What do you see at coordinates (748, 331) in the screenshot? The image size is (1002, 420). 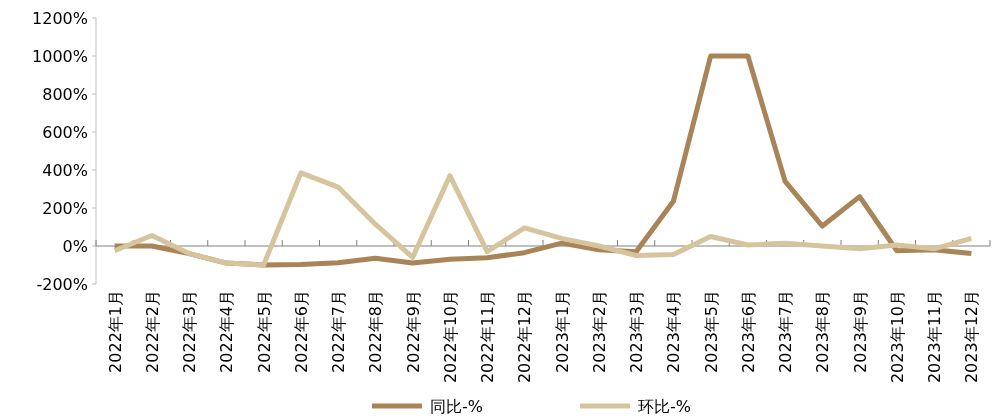 I see `x-tick-label: 2023年6月` at bounding box center [748, 331].